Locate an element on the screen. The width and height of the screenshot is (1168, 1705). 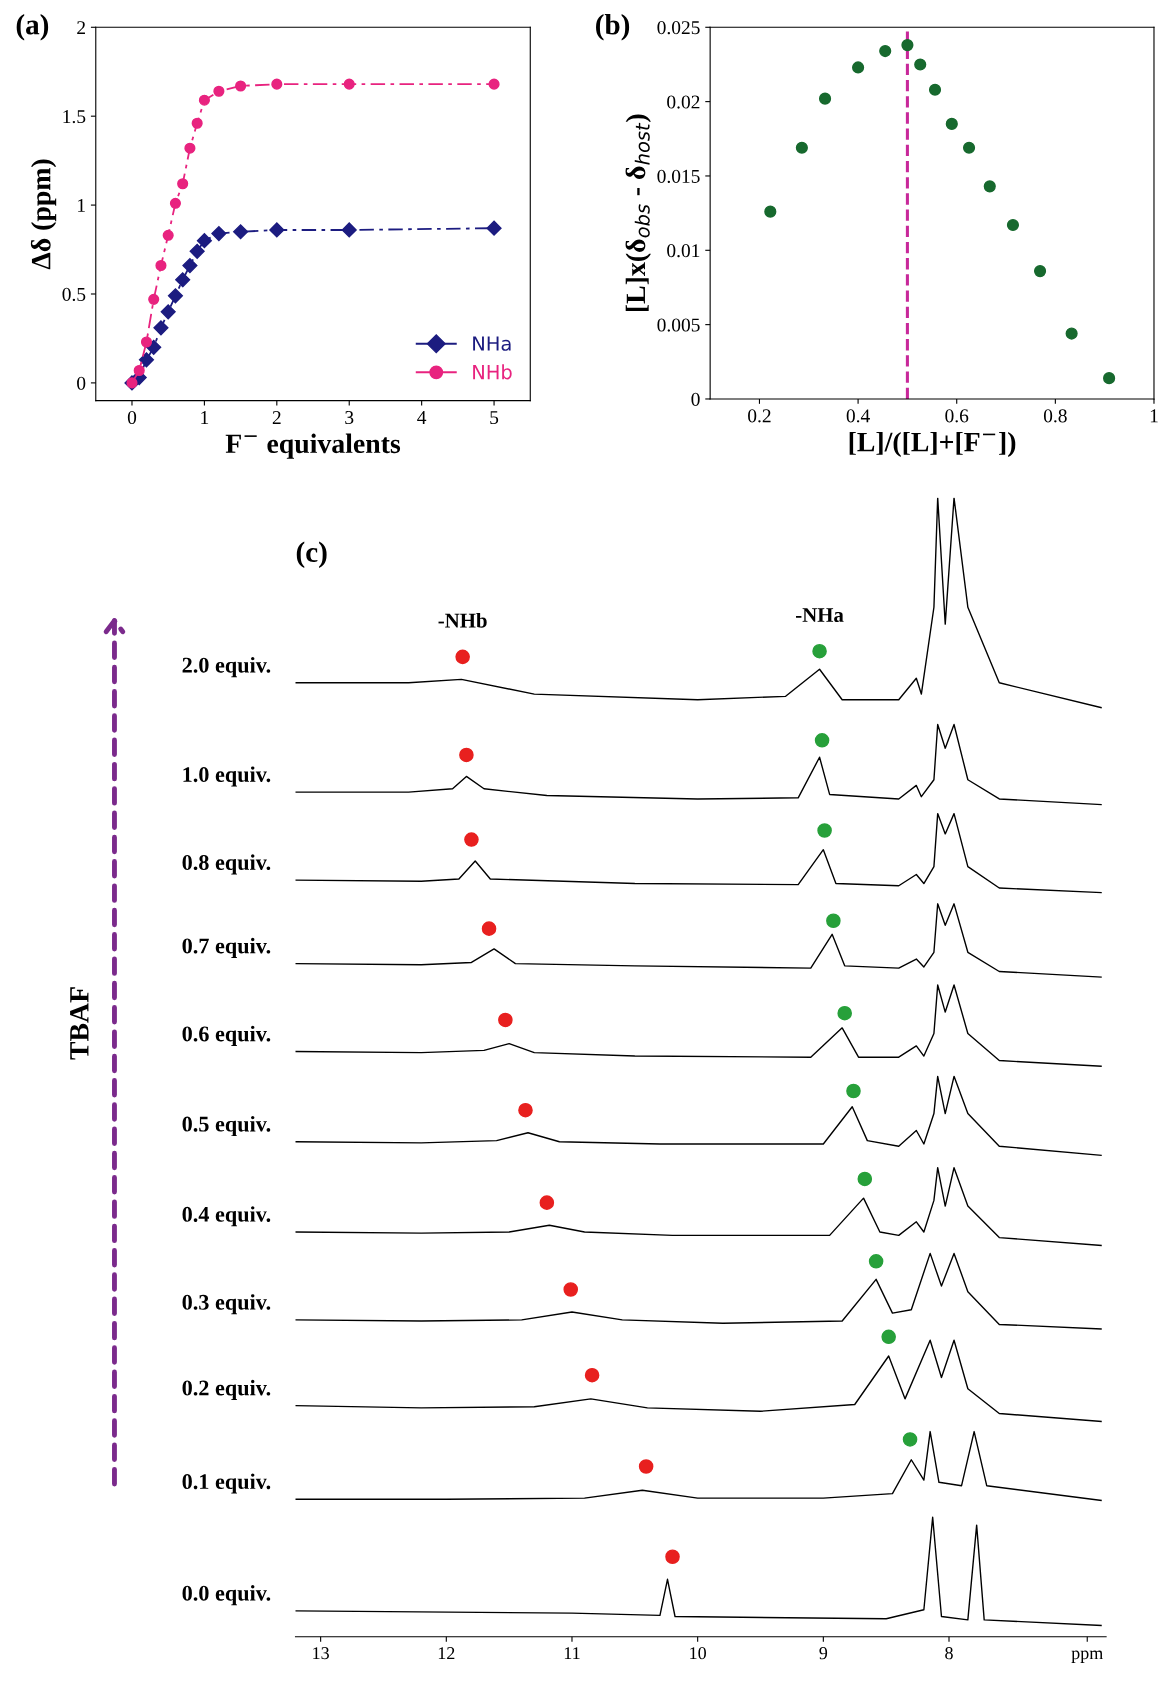
y-tick-label: 1.5 is located at coordinates (74, 117).